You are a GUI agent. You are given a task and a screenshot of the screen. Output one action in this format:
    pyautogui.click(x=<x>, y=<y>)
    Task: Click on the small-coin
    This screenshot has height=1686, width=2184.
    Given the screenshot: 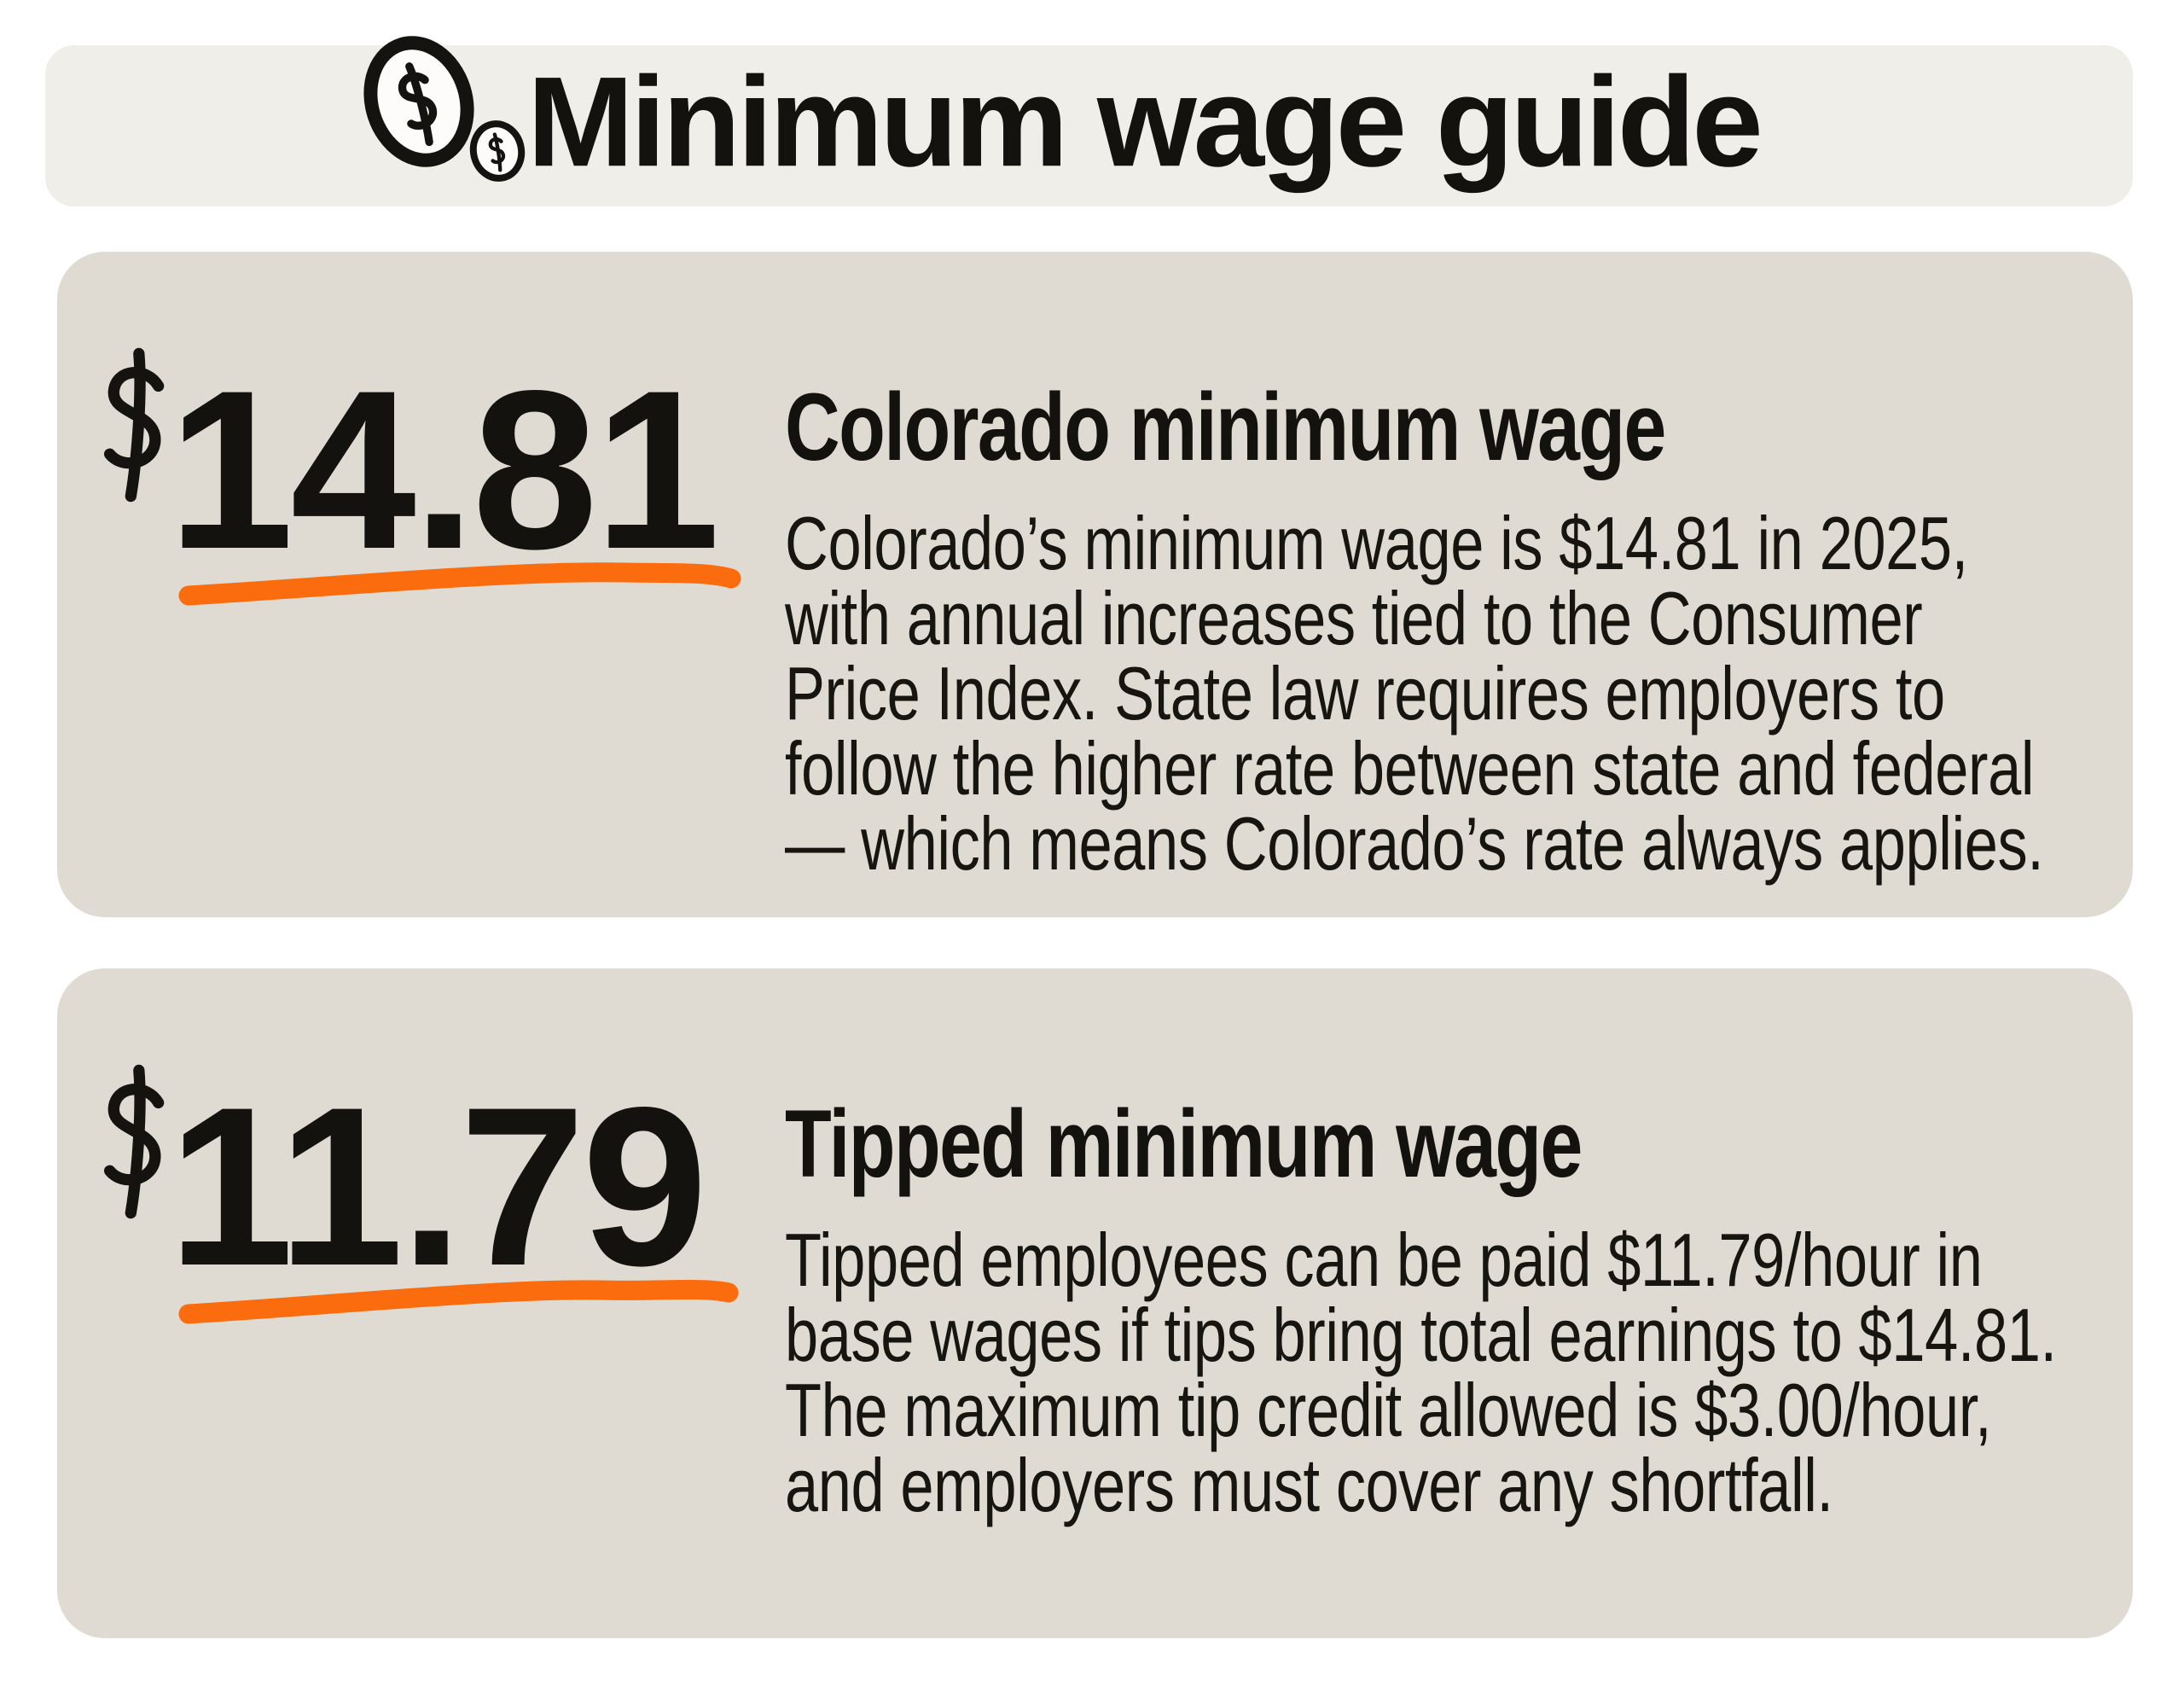 What is the action you would take?
    pyautogui.click(x=497, y=151)
    